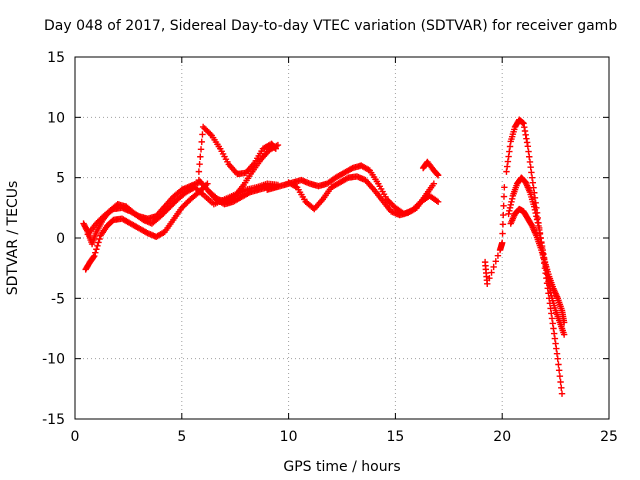 The image size is (640, 480). Describe the element at coordinates (53, 420) in the screenshot. I see `y-tick-label: -15` at that location.